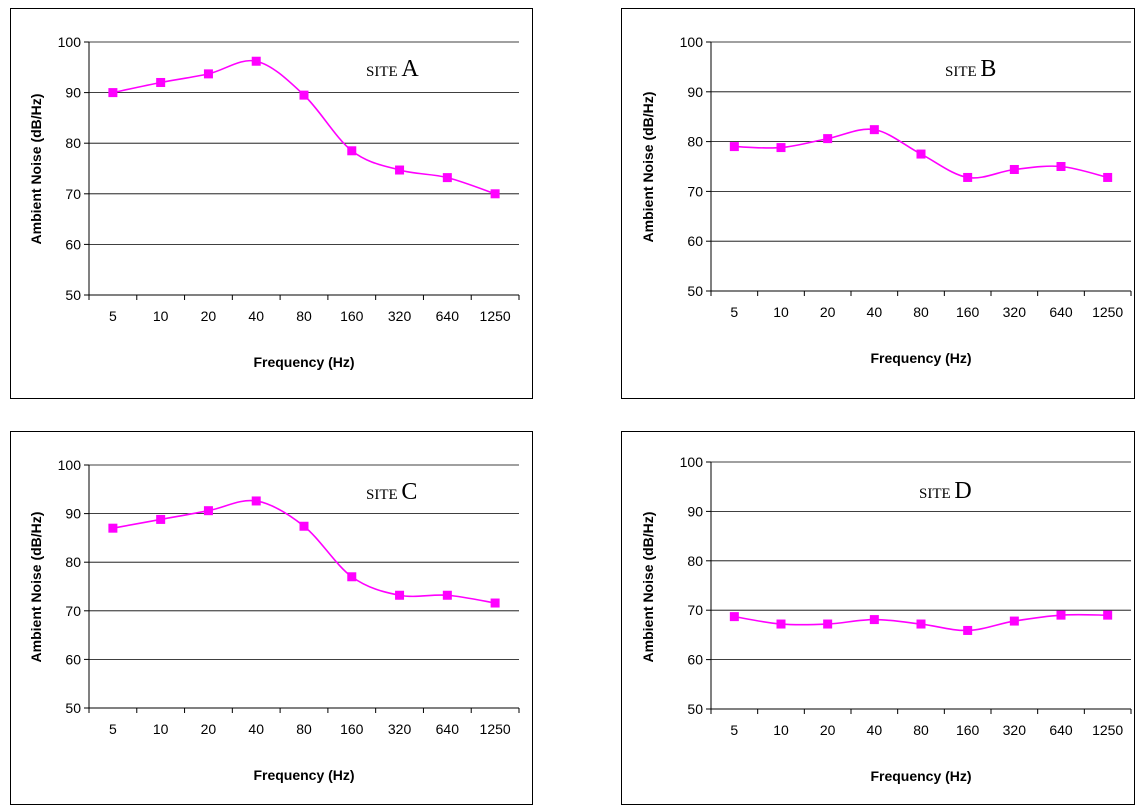 This screenshot has height=807, width=1136. What do you see at coordinates (113, 316) in the screenshot?
I see `site-a-xtick-label-5: 5` at bounding box center [113, 316].